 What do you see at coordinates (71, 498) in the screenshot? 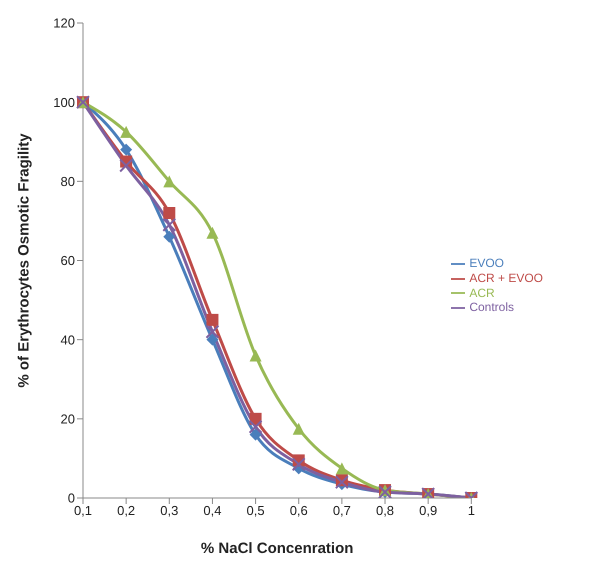
I see `y-tick-label: 0` at bounding box center [71, 498].